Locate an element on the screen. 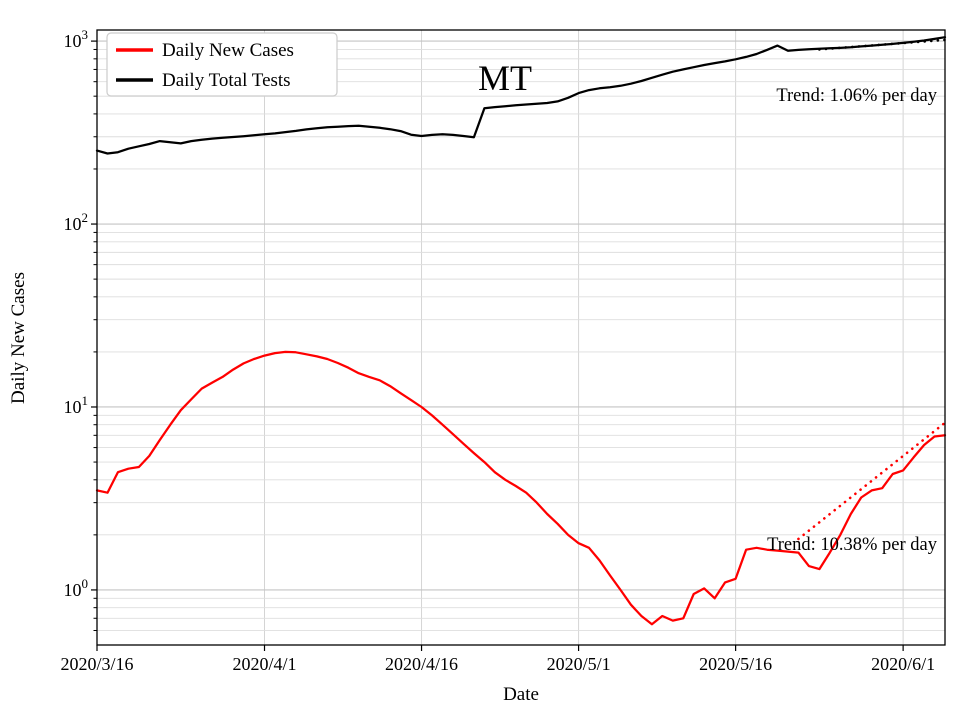 The image size is (960, 720). legend-label-daily-new-cases: Daily New Cases is located at coordinates (228, 50).